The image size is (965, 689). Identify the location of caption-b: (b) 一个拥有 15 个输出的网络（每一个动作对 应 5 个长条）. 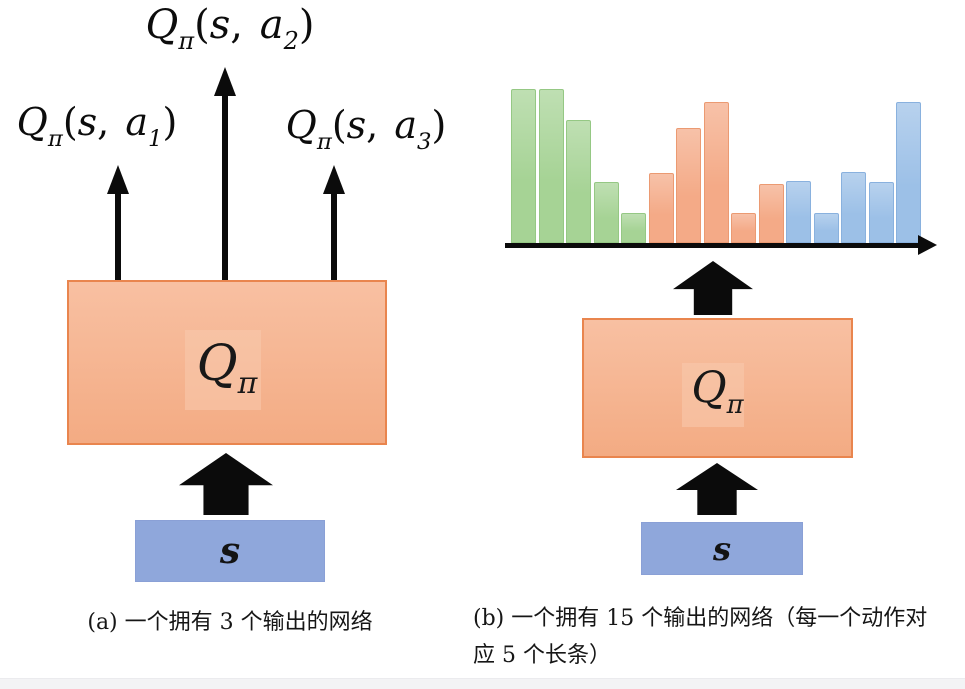
(719, 637).